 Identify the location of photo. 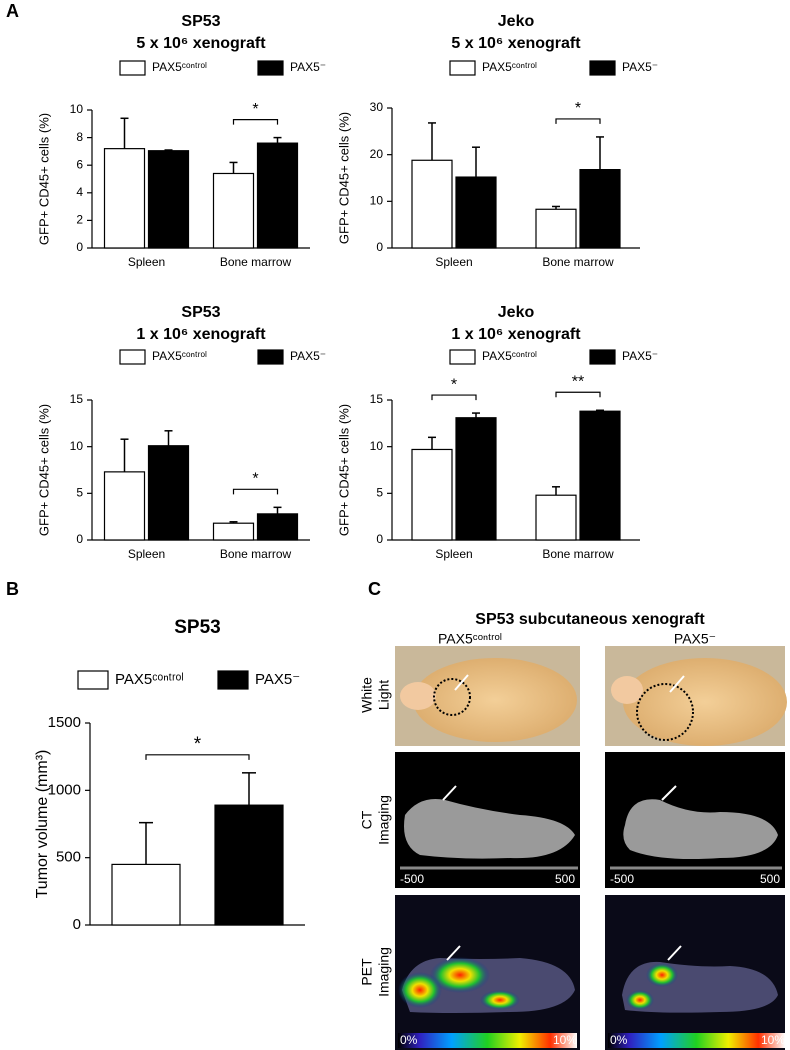
(487, 696).